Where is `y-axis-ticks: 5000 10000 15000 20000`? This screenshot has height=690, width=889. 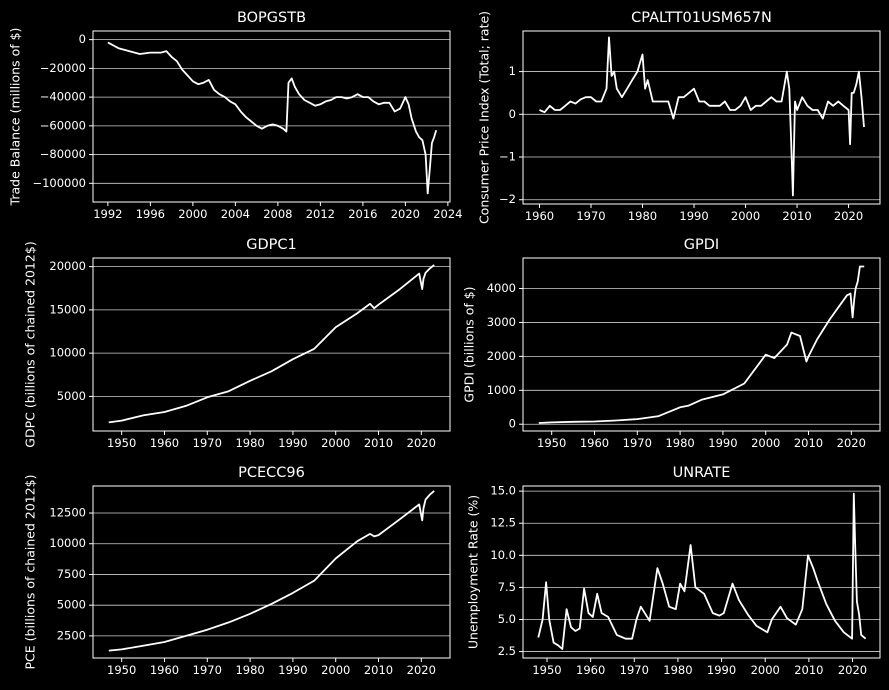
y-axis-ticks: 5000 10000 15000 20000 is located at coordinates (71, 331).